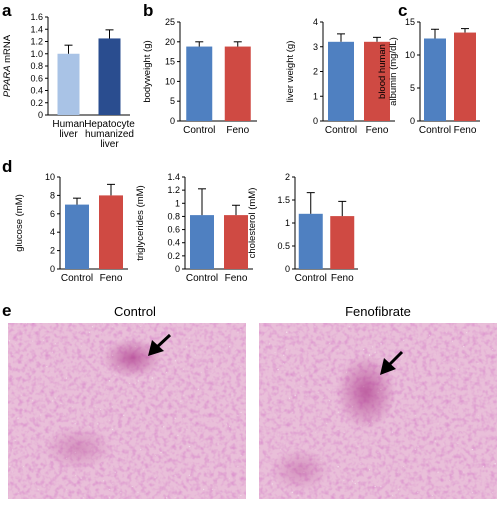  I want to click on chart-b2: 0 1 2 3 4 Control Feno liver weight (g), so click(340, 76).